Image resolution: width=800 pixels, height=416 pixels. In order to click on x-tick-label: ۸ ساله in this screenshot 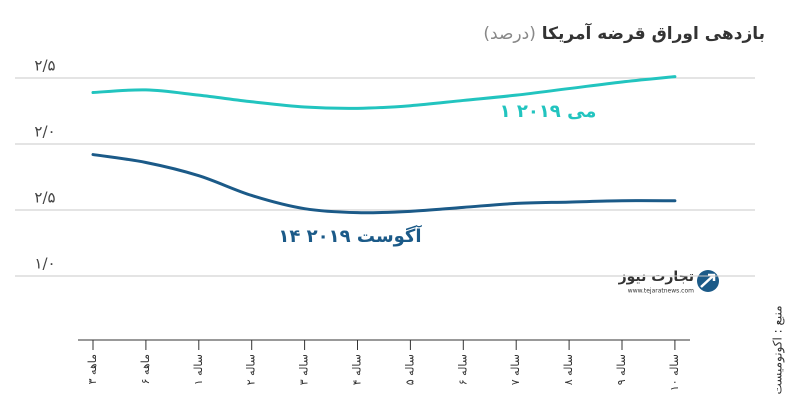, I will do `click(568, 369)`.